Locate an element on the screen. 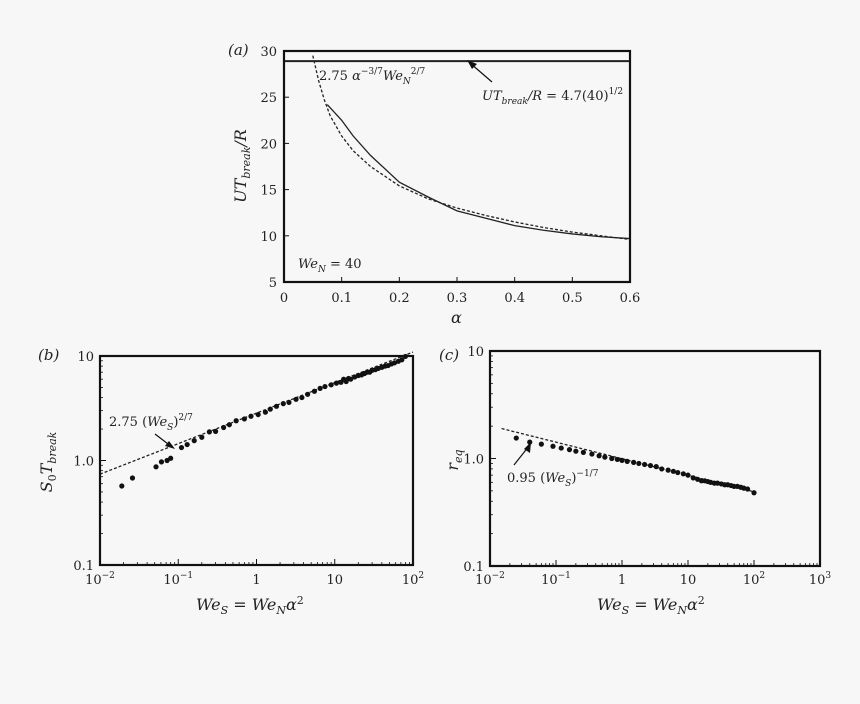  panel-a-limit-arrow is located at coordinates (480, 71).